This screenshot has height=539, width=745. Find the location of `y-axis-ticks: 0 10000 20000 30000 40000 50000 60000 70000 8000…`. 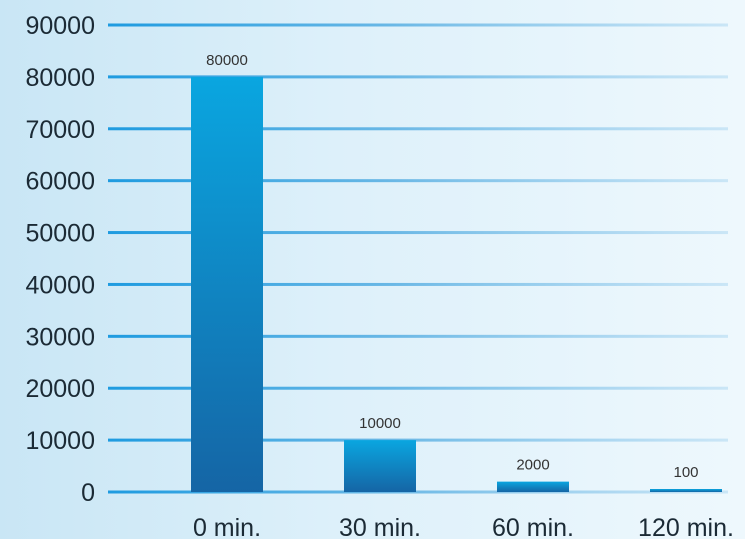

y-axis-ticks: 0 10000 20000 30000 40000 50000 60000 70000 8000… is located at coordinates (60, 259).